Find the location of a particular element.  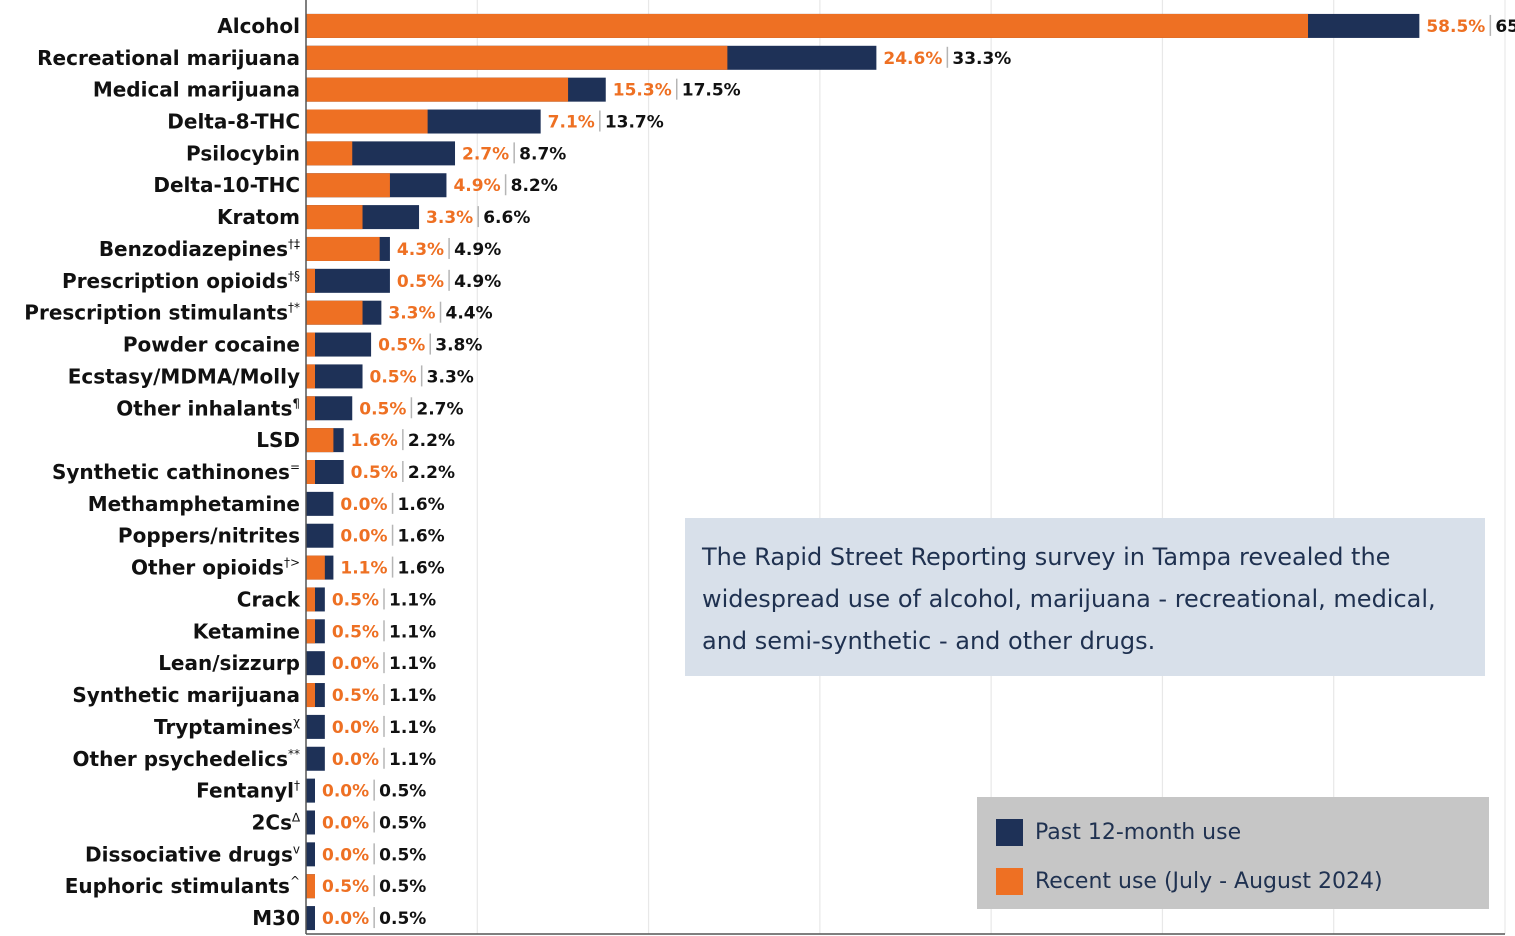

category-label-text: Recreational marijuana is located at coordinates (168, 58).